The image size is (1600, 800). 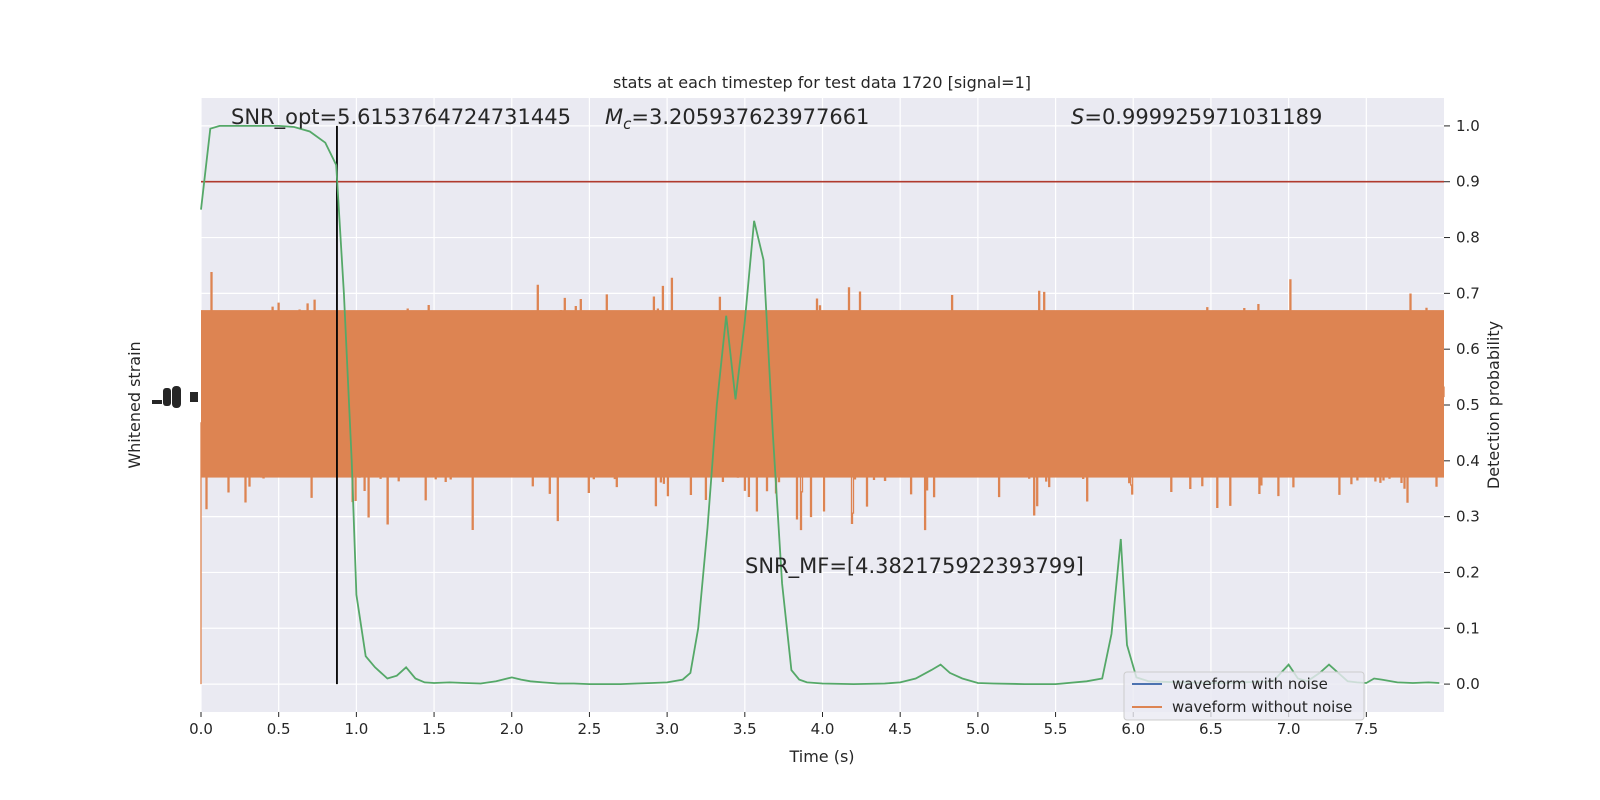 What do you see at coordinates (1289, 729) in the screenshot?
I see `x-tick-label: 7.0` at bounding box center [1289, 729].